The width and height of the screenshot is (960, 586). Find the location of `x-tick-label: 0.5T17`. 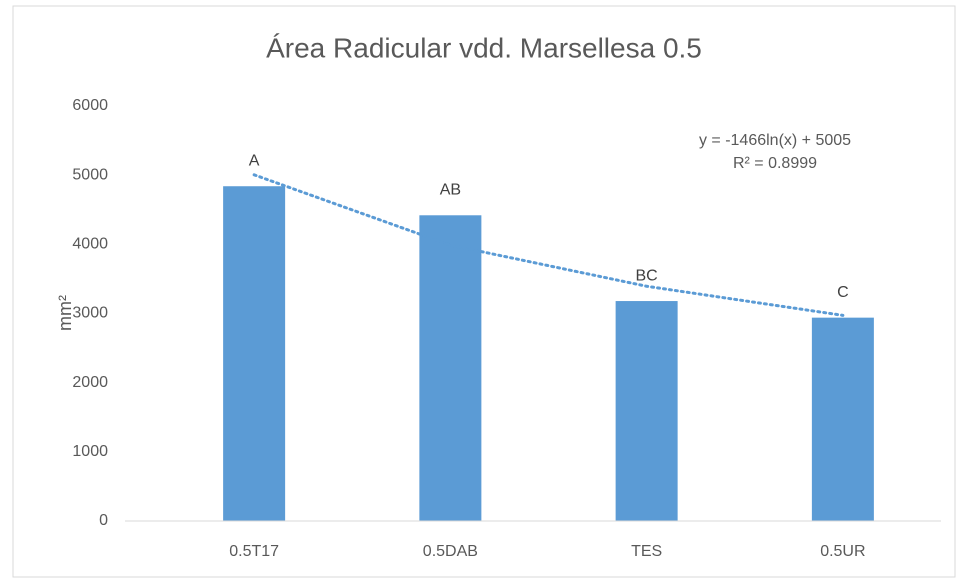

x-tick-label: 0.5T17 is located at coordinates (254, 551).